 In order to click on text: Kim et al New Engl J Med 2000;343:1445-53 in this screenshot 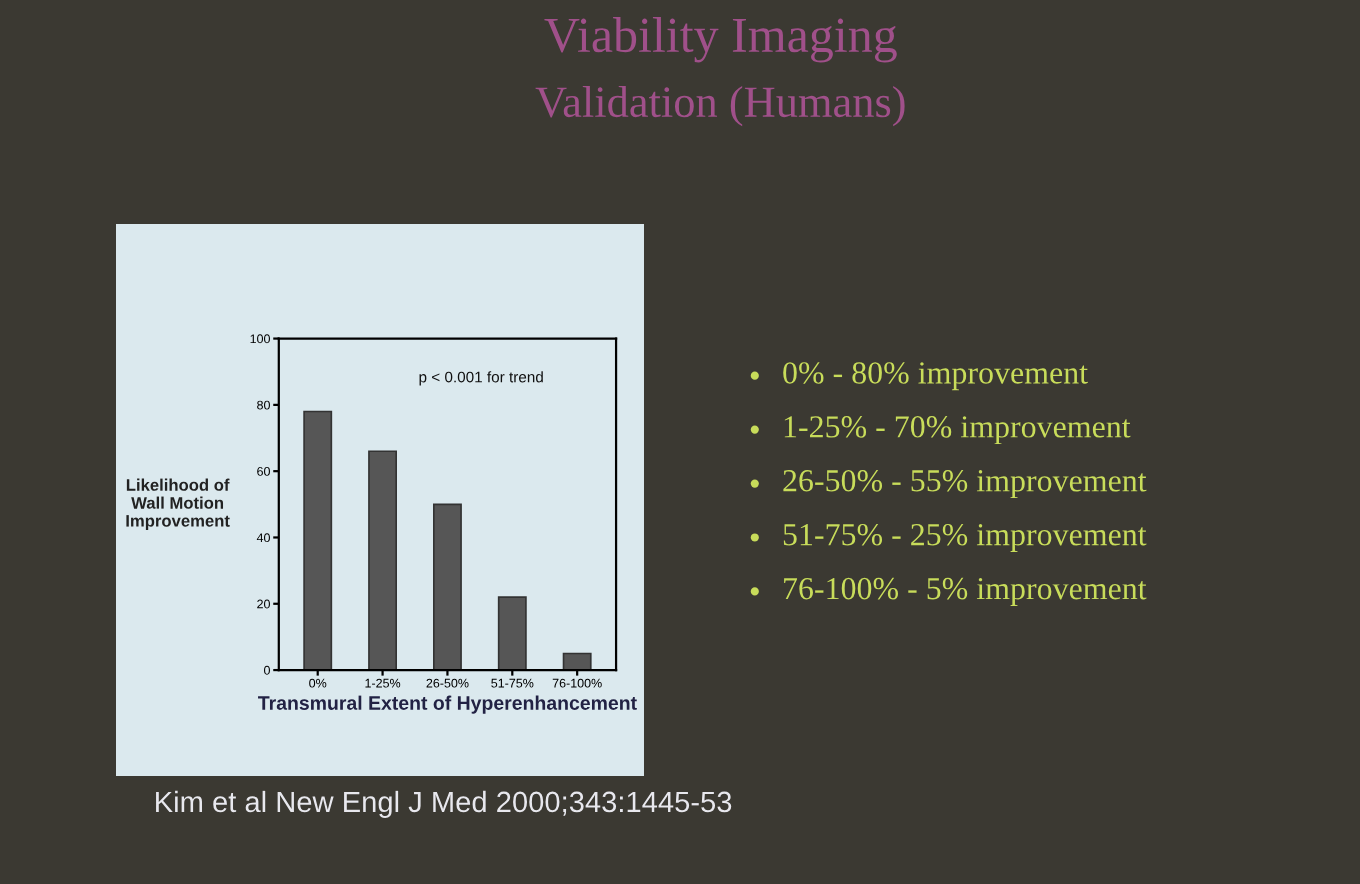, I will do `click(444, 804)`.